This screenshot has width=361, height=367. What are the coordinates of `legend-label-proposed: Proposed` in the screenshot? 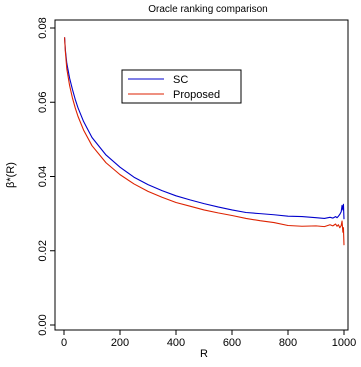 It's located at (196, 95).